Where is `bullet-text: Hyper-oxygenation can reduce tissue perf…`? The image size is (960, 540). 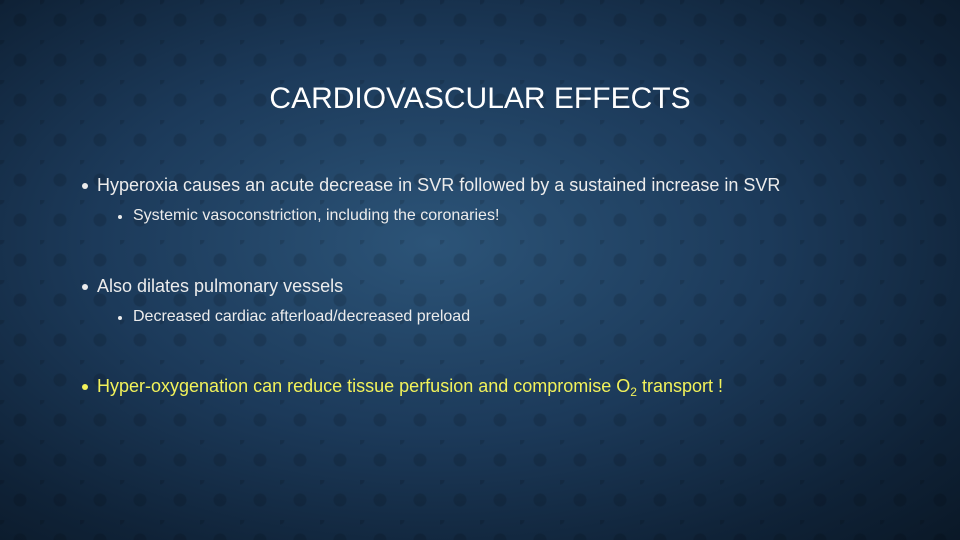
bullet-text: Hyper-oxygenation can reduce tissue perf… is located at coordinates (410, 387).